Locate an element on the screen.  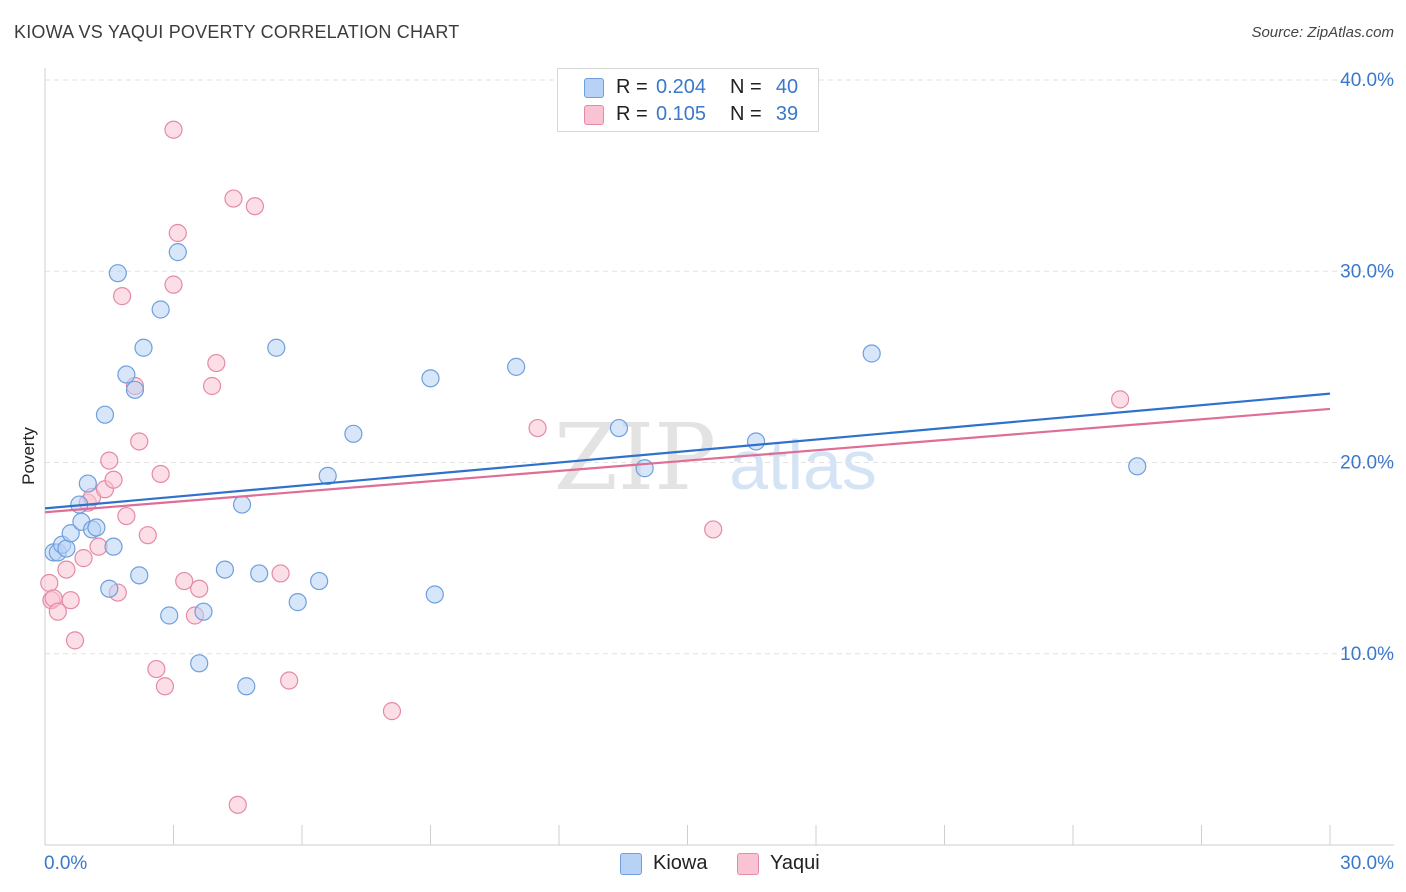
yaqui-trend-line is located at coordinates (687, 460).